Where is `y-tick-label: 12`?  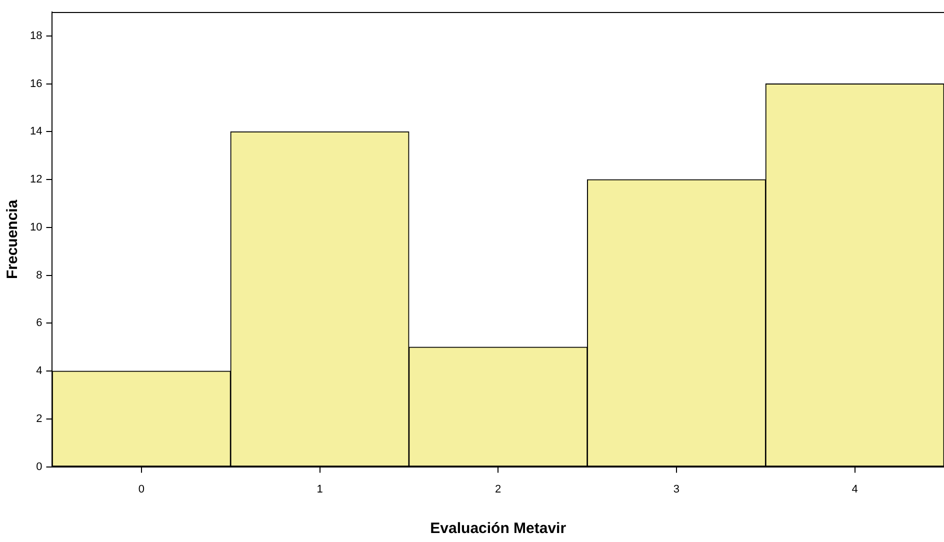
y-tick-label: 12 is located at coordinates (36, 180).